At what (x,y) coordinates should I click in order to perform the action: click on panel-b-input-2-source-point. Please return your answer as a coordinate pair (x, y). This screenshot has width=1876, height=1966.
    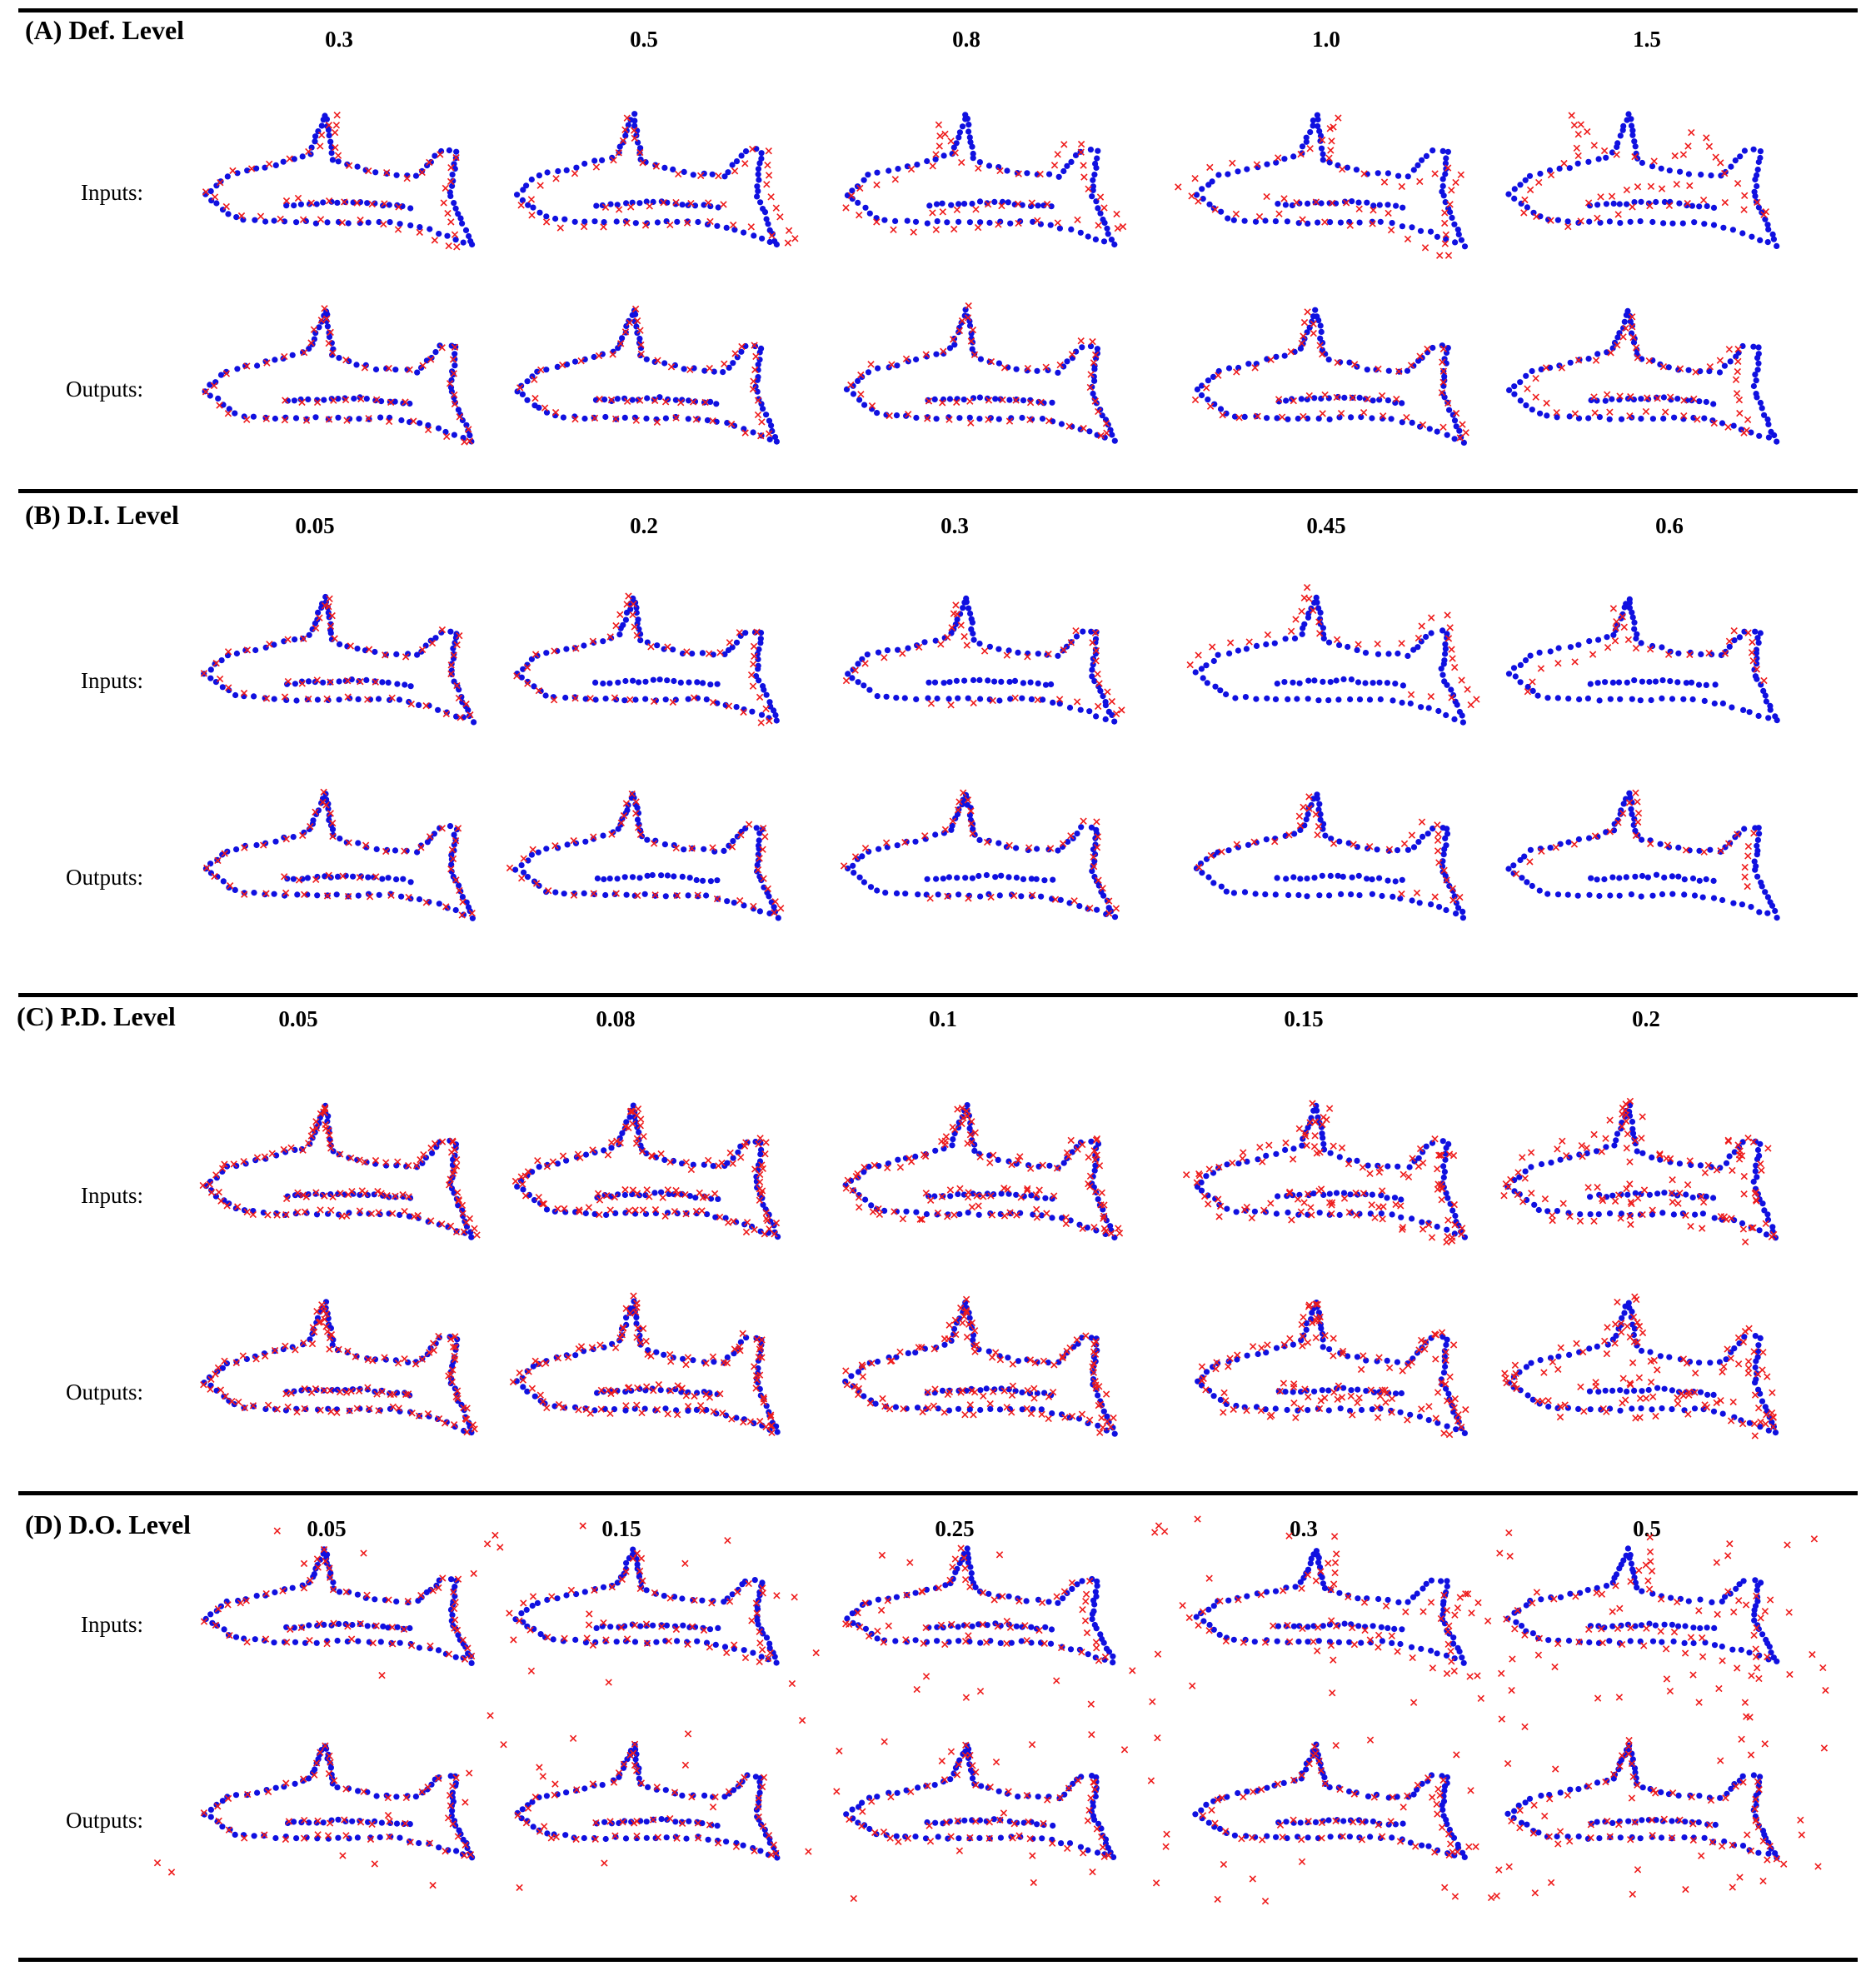
    Looking at the image, I should click on (703, 683).